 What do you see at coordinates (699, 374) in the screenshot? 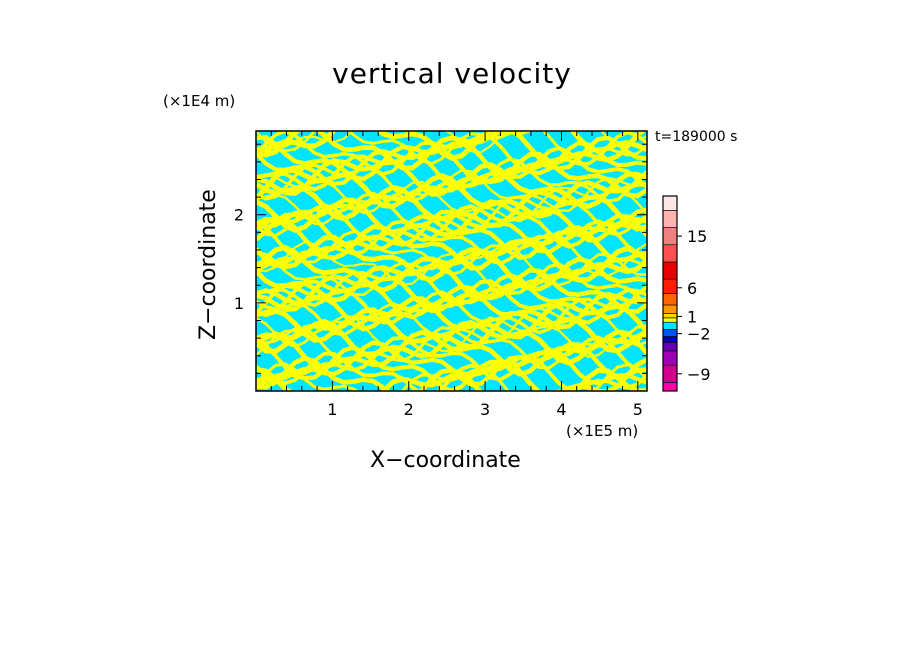
I see `colorbar-label: −9` at bounding box center [699, 374].